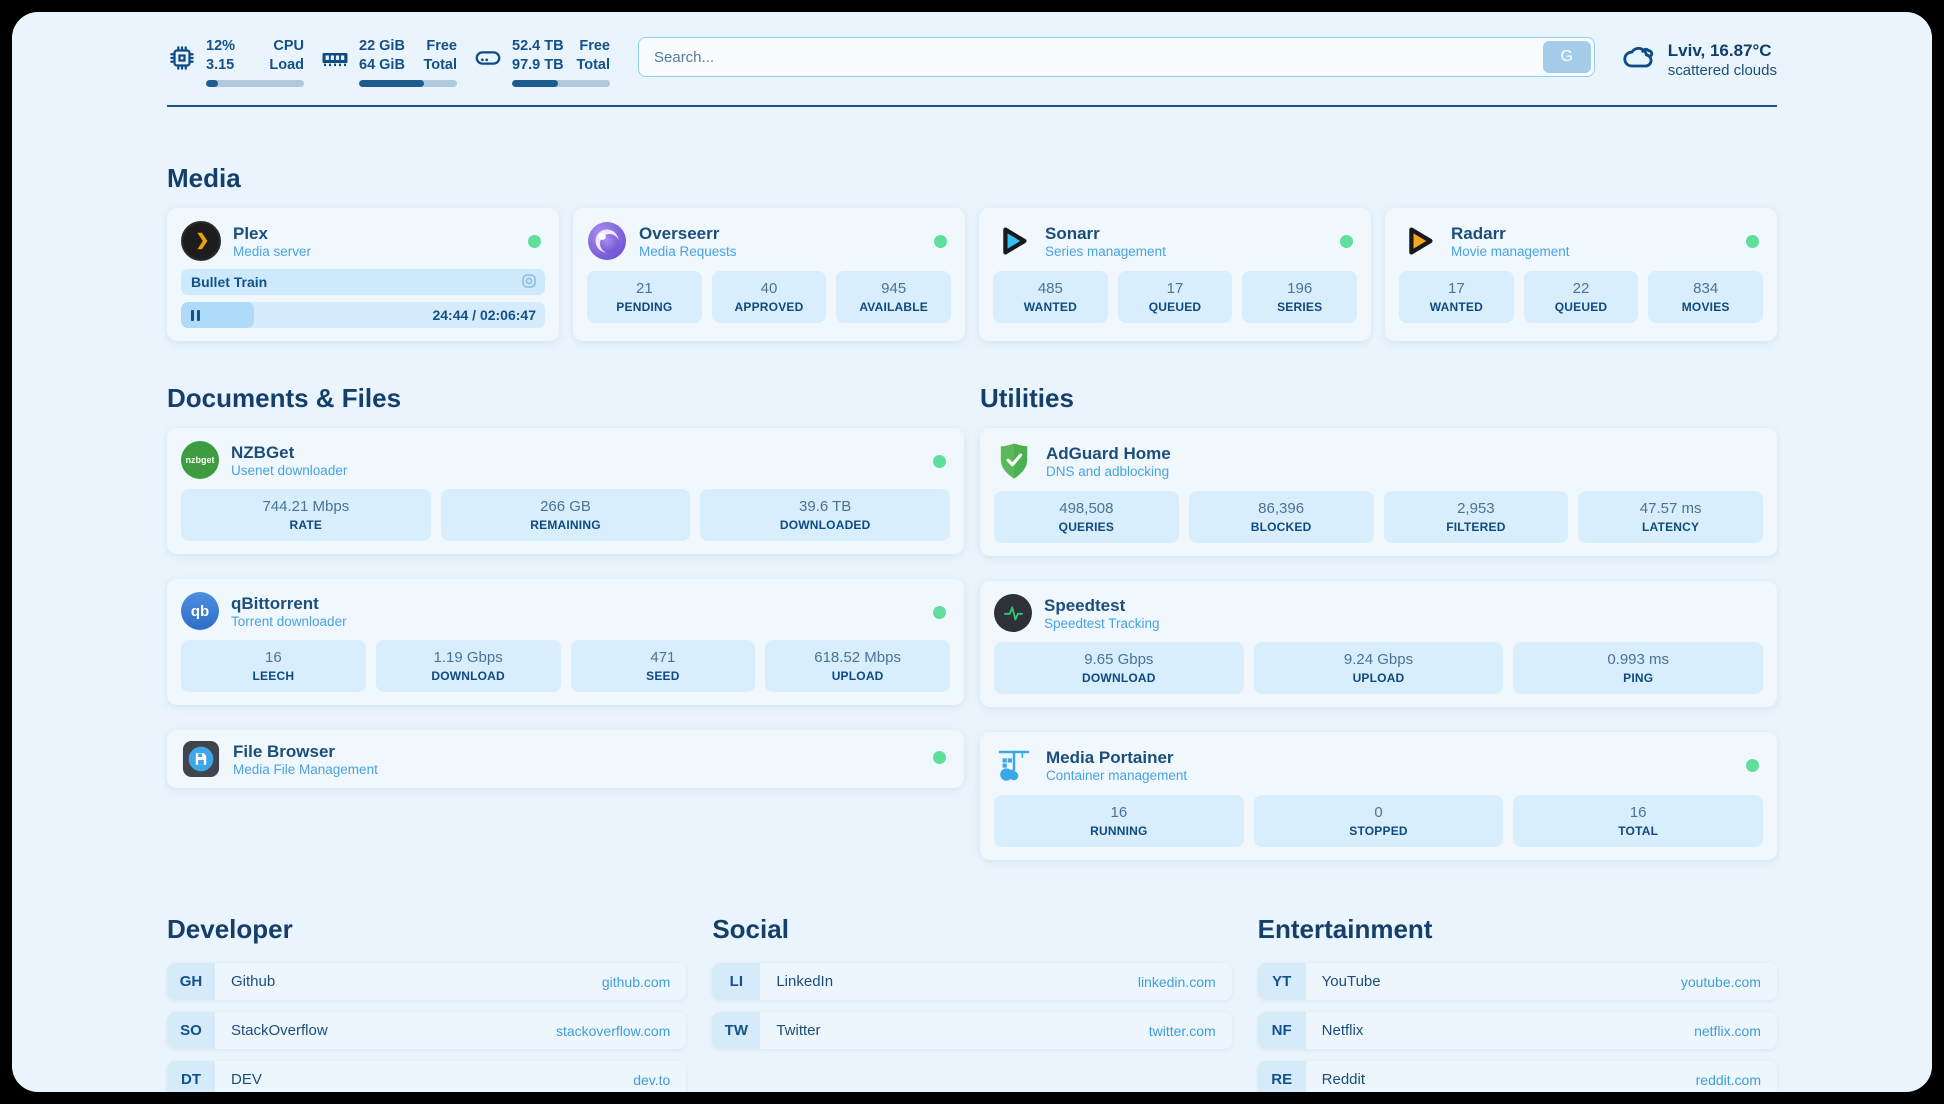 Image resolution: width=1944 pixels, height=1104 pixels. Describe the element at coordinates (1517, 1076) in the screenshot. I see `link-reddit: RE Reddit reddit.com` at that location.